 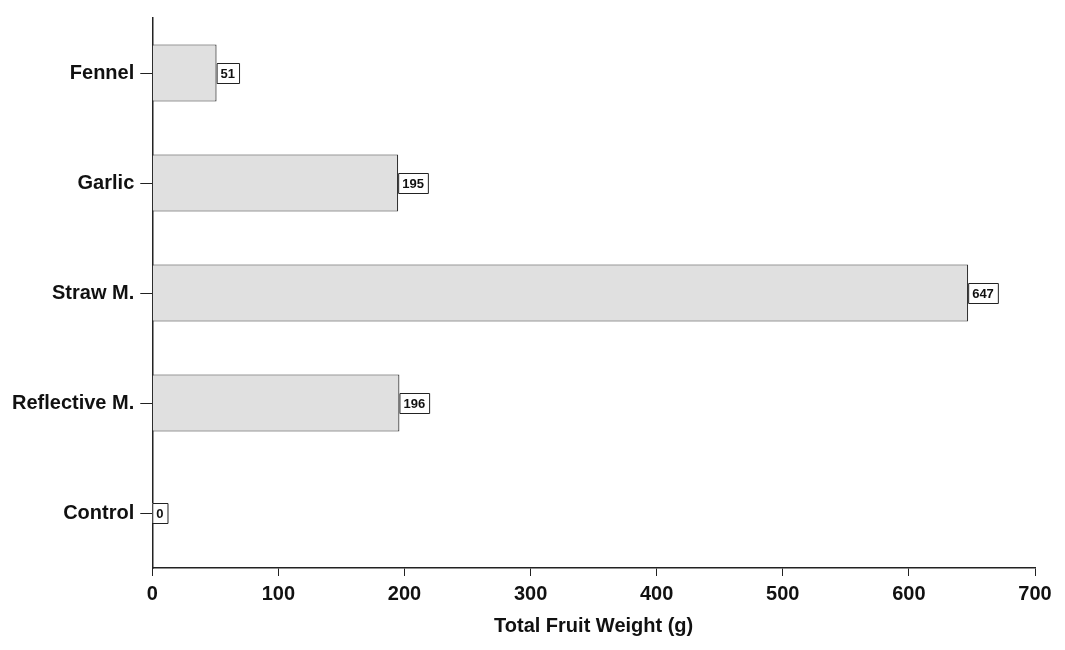 What do you see at coordinates (73, 401) in the screenshot?
I see `y-tick-label: Reflective M.` at bounding box center [73, 401].